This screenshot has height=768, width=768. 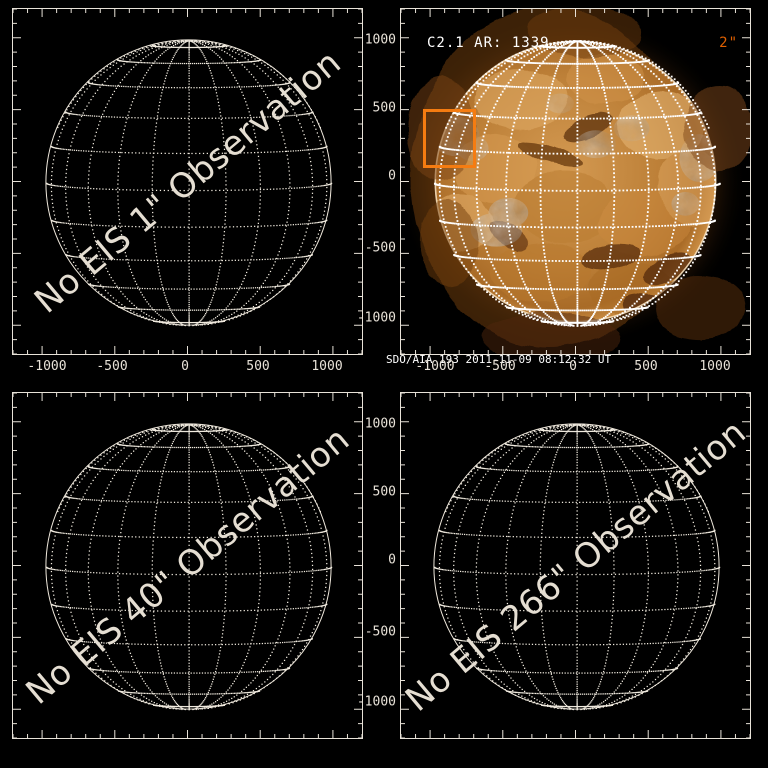 I want to click on solar-disk-grid-bottom-right, so click(x=577, y=567).